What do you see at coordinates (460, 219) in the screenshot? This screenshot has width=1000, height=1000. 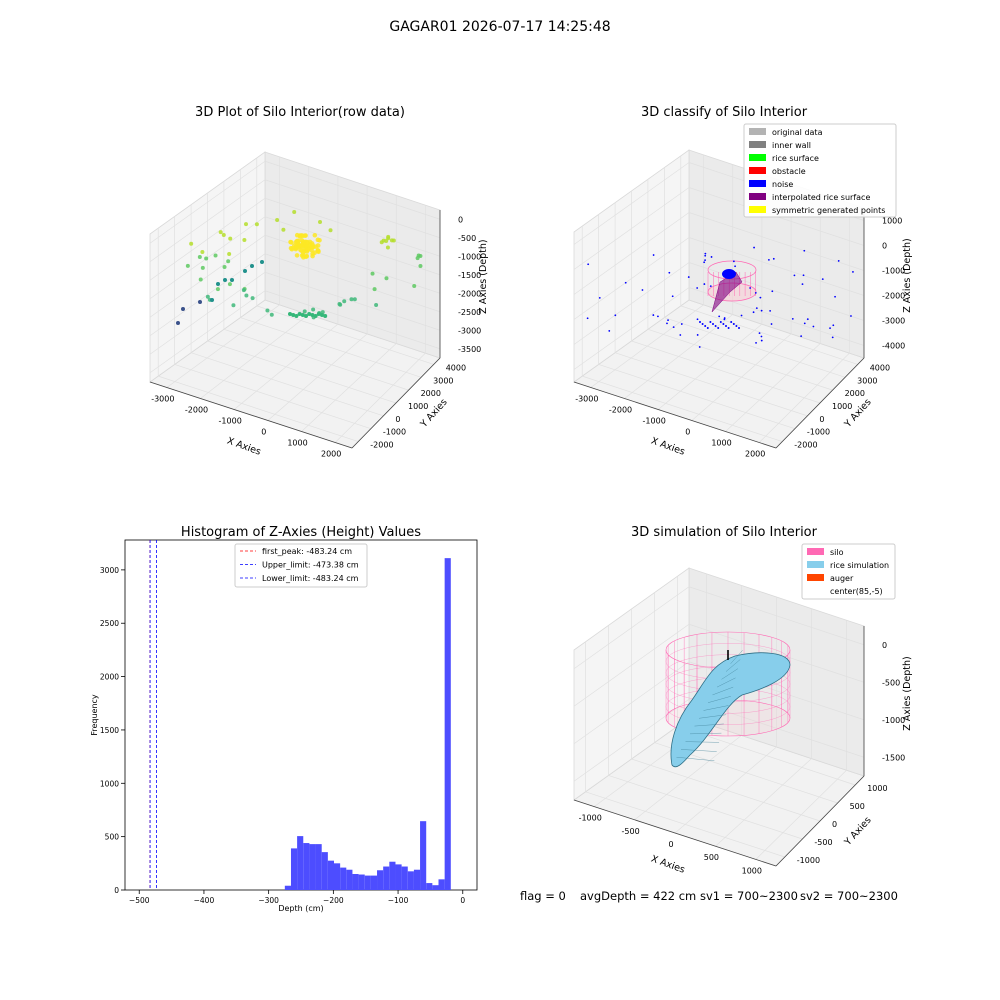 I see `z-tick-label: 0` at bounding box center [460, 219].